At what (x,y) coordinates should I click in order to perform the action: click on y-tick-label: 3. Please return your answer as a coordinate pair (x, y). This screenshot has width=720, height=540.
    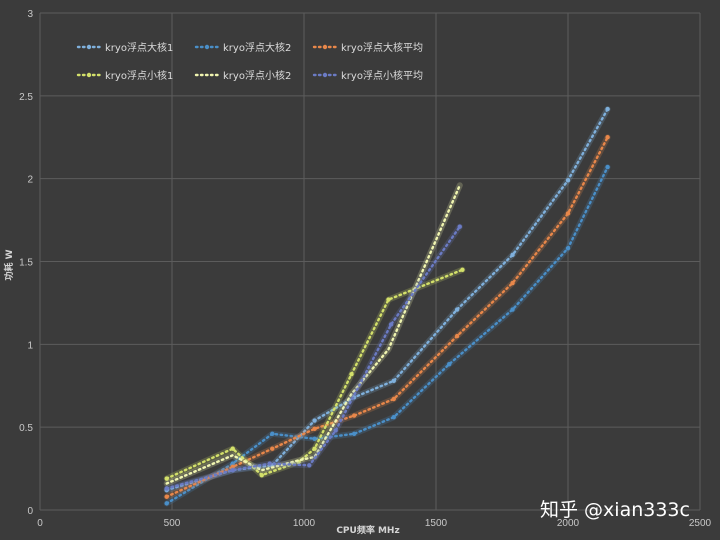
    Looking at the image, I should click on (30, 14).